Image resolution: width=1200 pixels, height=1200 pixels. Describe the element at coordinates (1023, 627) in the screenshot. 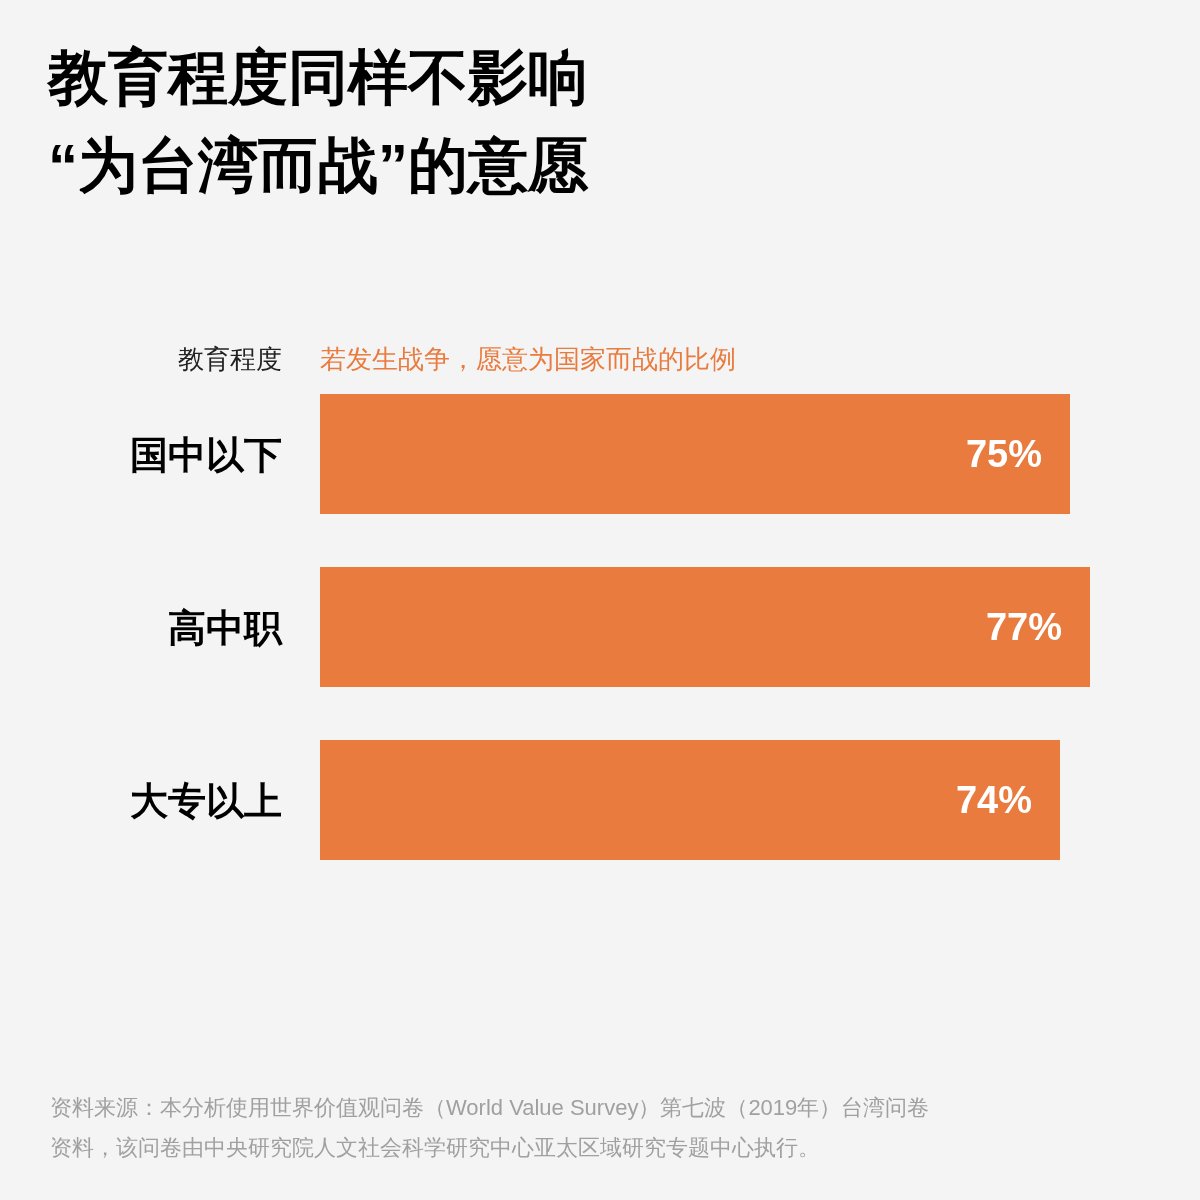

I see `data-label: 77%` at that location.